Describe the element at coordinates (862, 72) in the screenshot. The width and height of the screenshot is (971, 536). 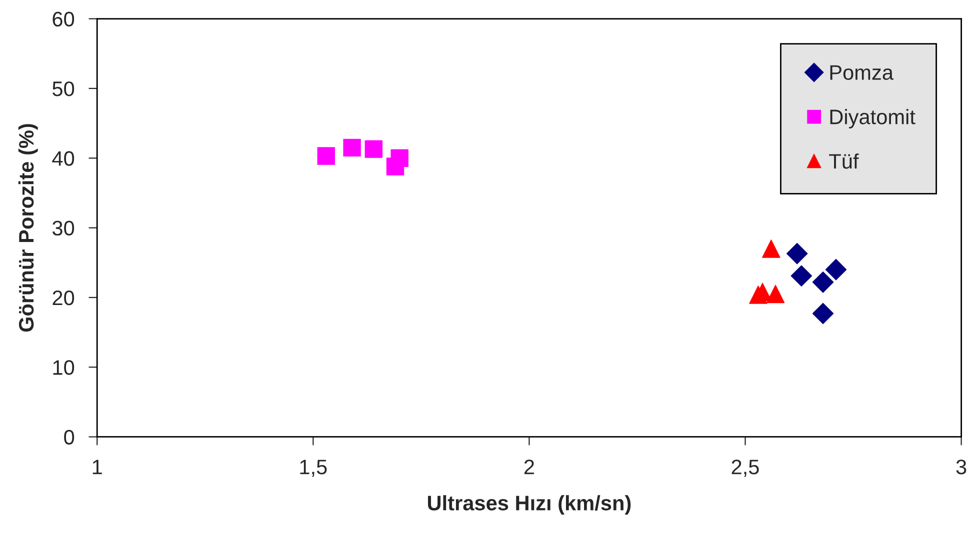
I see `legend-label: Pomza` at that location.